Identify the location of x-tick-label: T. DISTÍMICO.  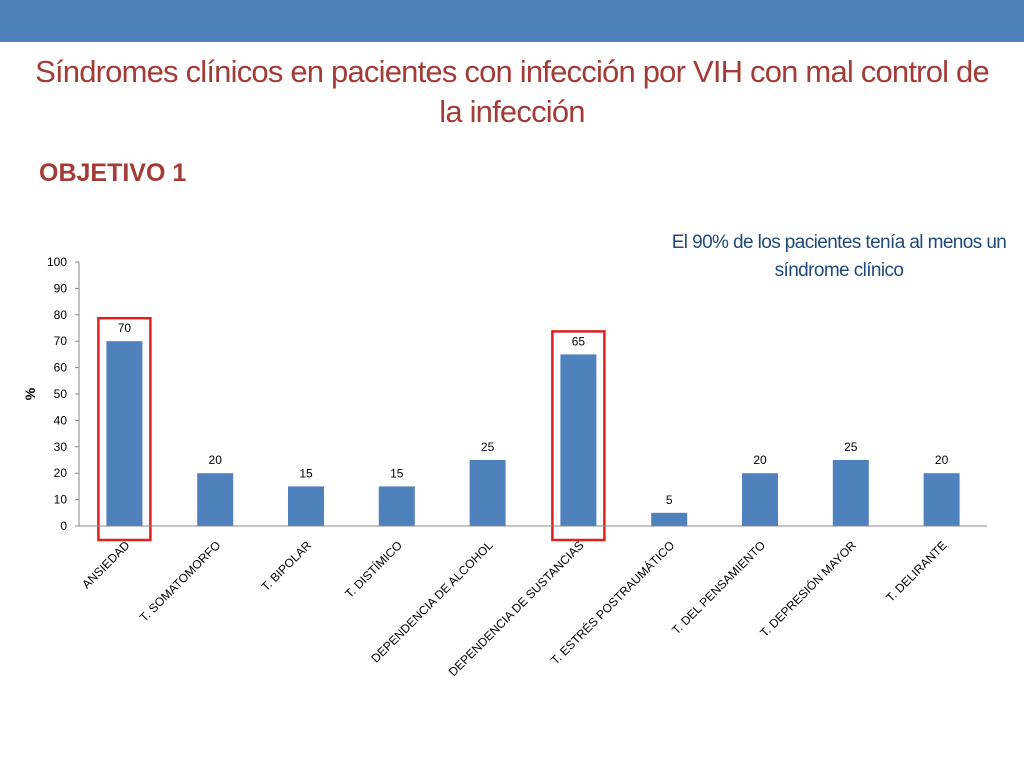
(373, 569).